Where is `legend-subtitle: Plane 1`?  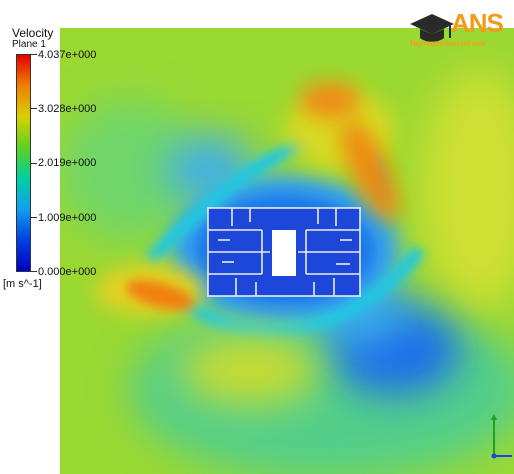 legend-subtitle: Plane 1 is located at coordinates (29, 44).